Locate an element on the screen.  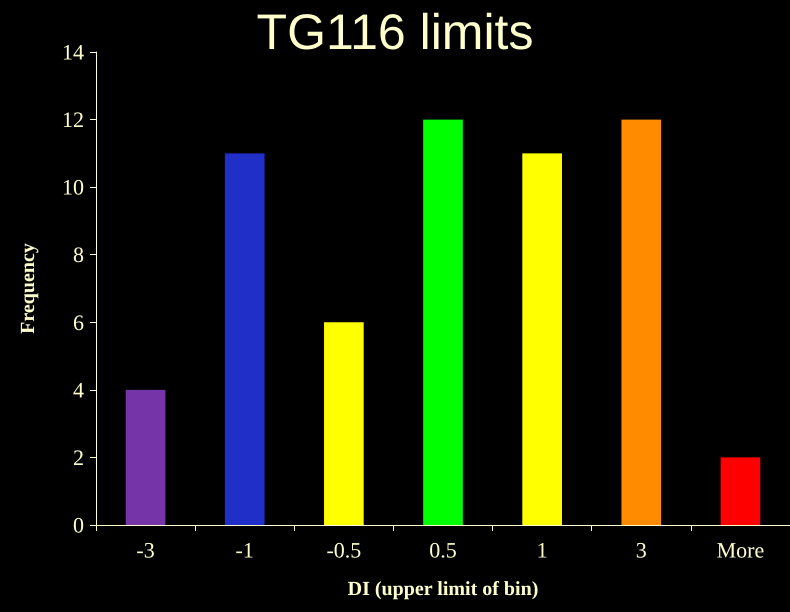
y-tick-label: 12 is located at coordinates (73, 119).